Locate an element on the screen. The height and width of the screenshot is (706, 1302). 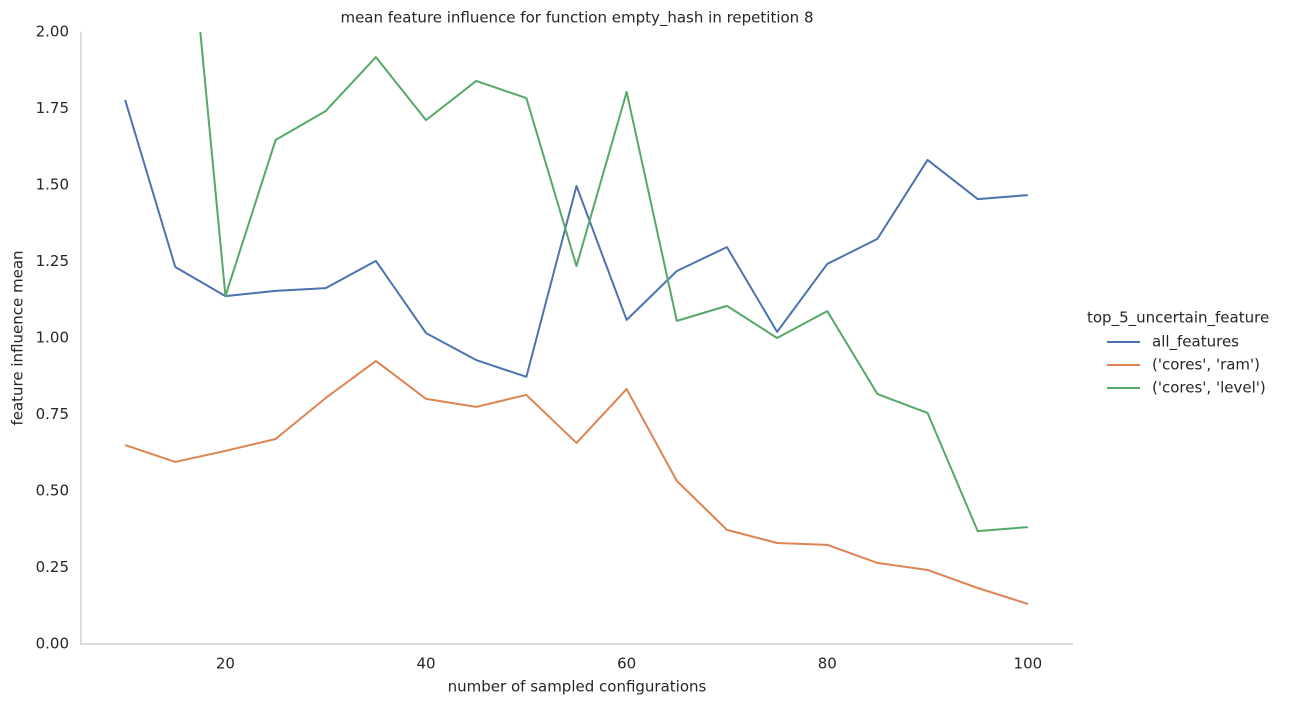
x-tick-label: 80 is located at coordinates (827, 664).